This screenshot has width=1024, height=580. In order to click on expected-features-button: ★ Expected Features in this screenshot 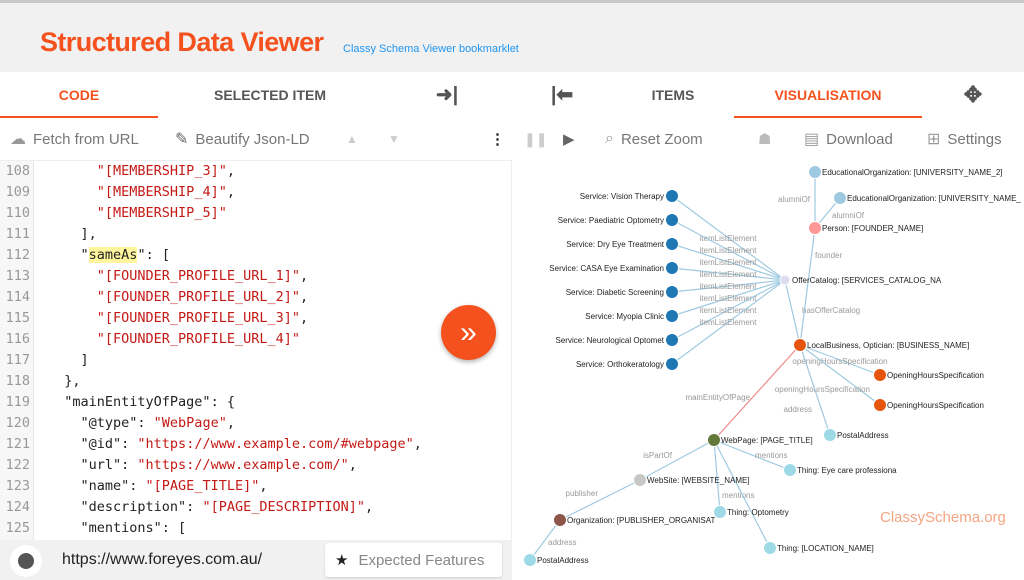, I will do `click(413, 560)`.